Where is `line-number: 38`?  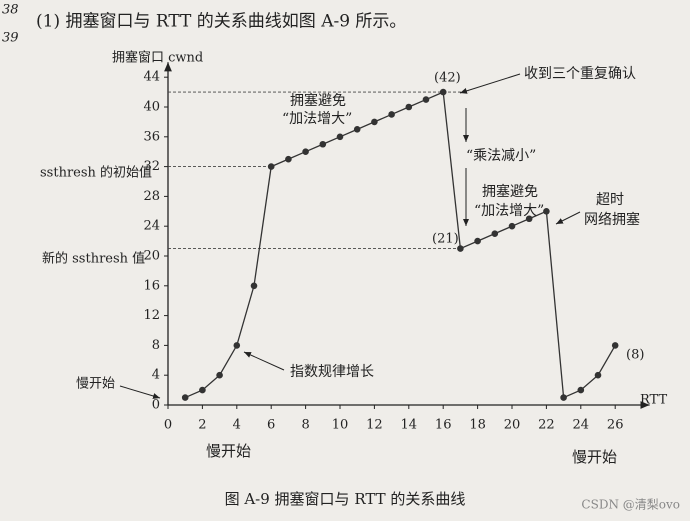
line-number: 38 is located at coordinates (10, 10).